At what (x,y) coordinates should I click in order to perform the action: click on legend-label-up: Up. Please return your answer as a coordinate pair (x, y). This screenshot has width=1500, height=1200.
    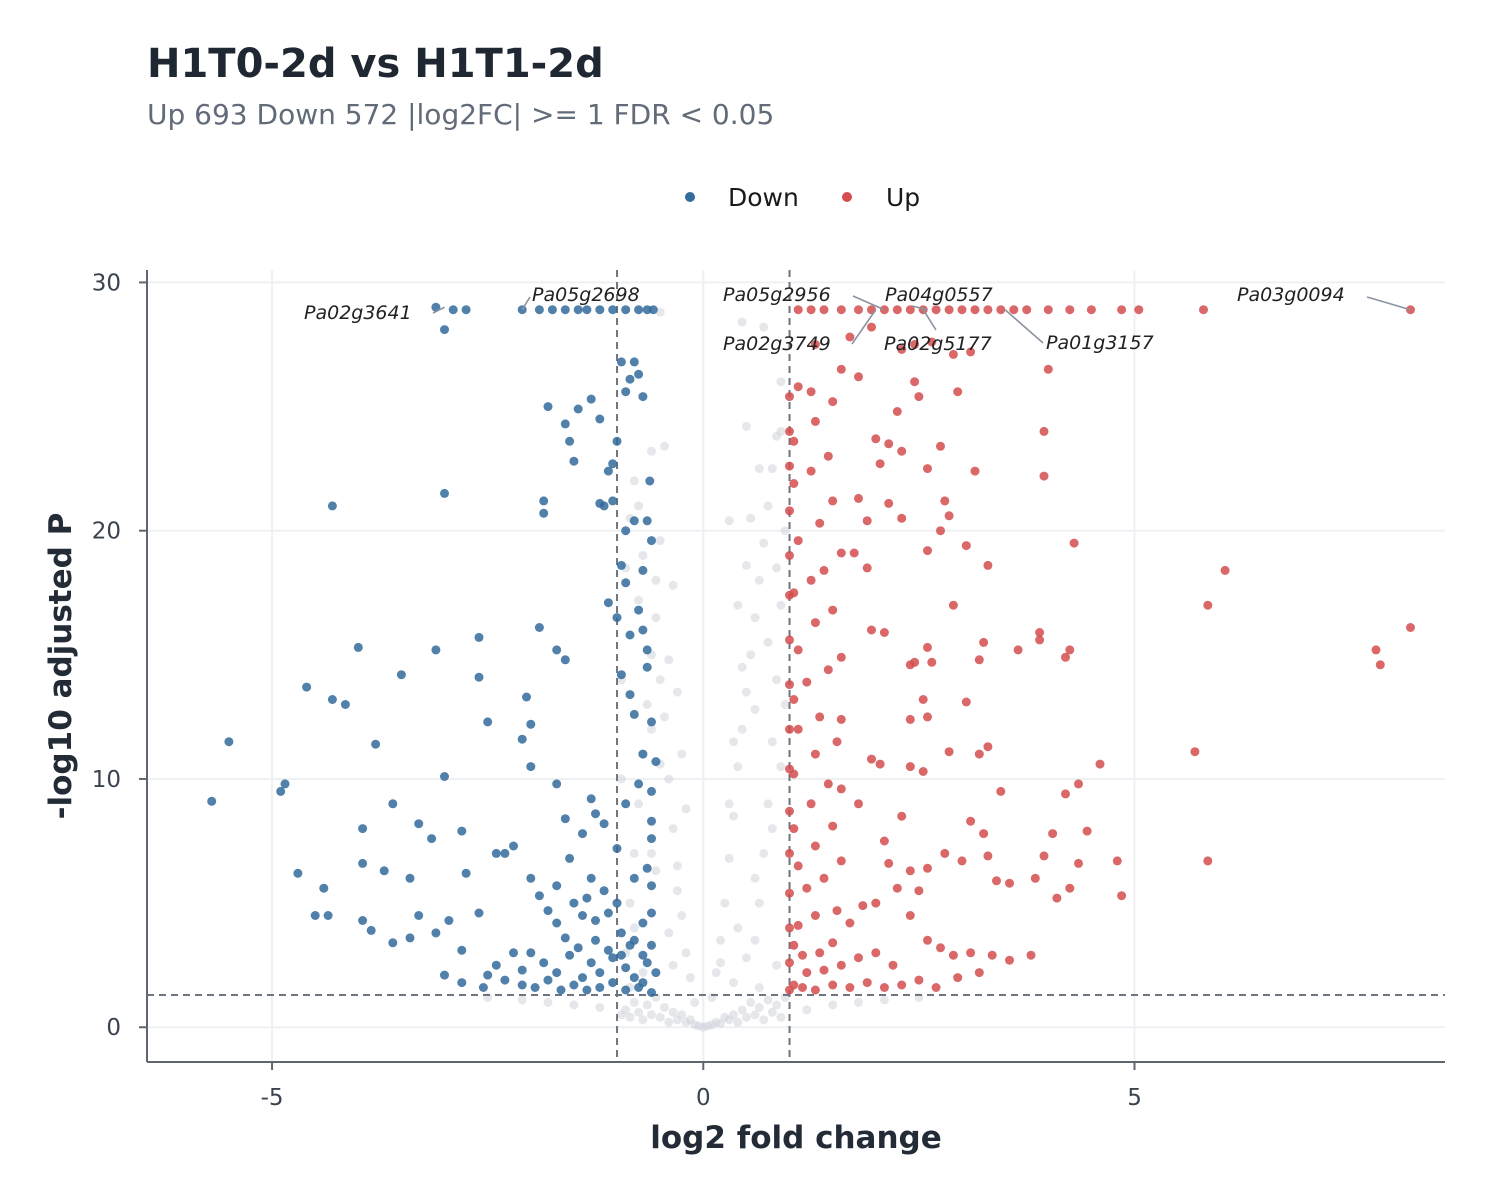
    Looking at the image, I should click on (903, 197).